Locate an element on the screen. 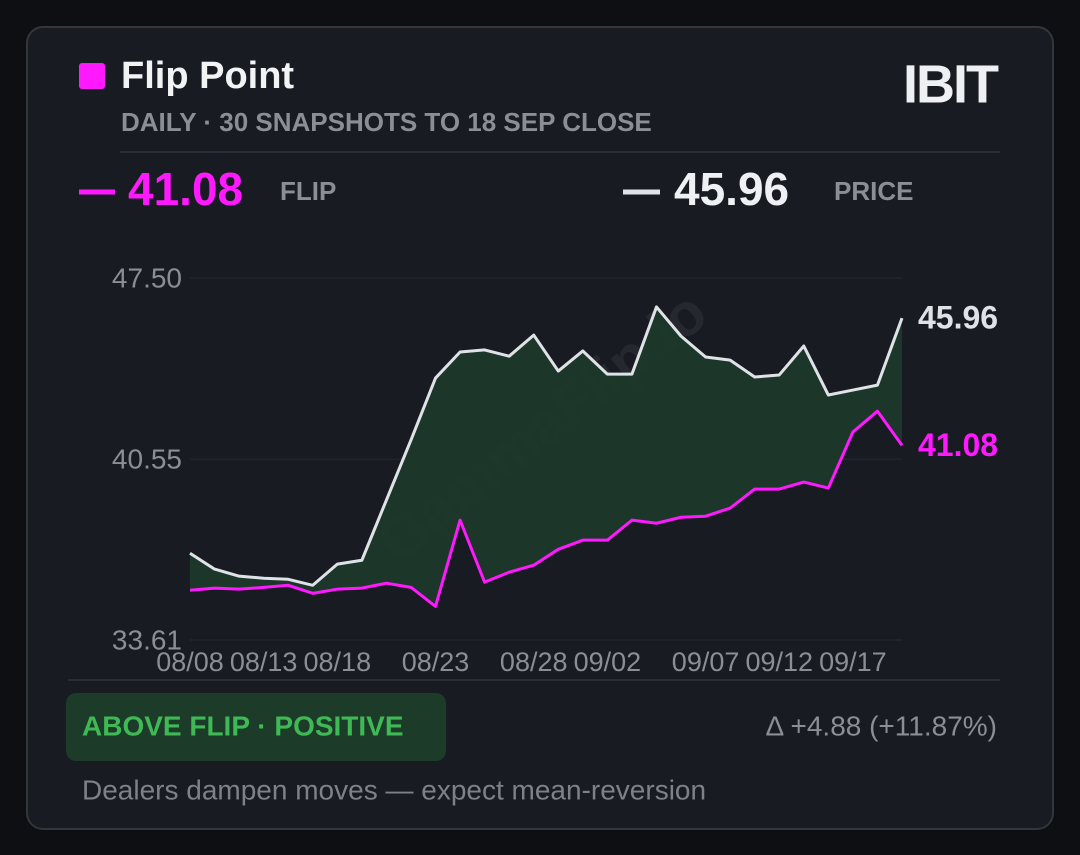  delta: Δ +4.88 (+11.87%) is located at coordinates (881, 725).